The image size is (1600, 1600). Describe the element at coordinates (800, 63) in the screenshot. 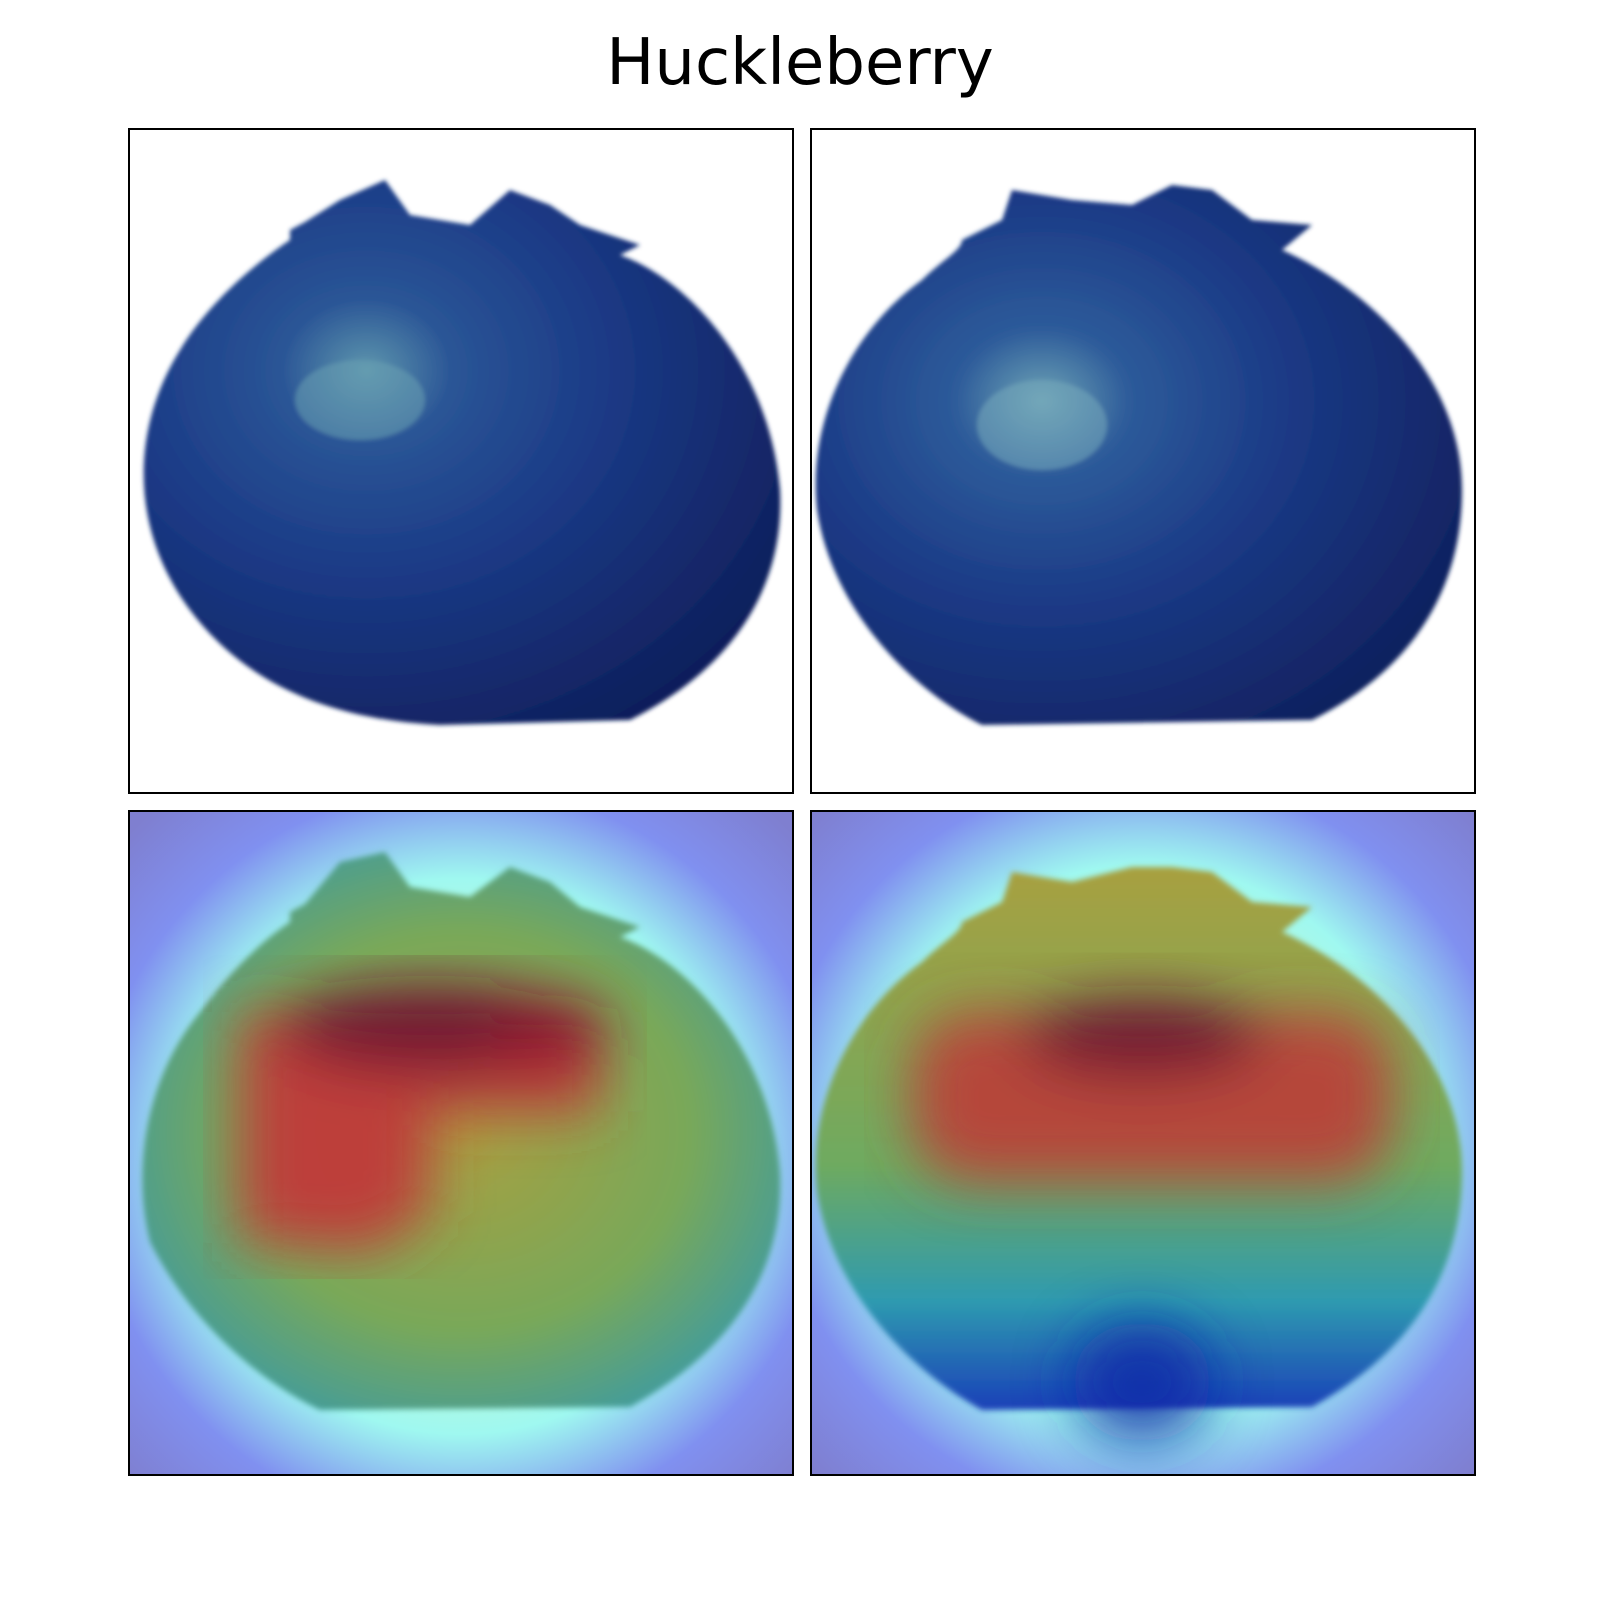

I see `figure-title: Huckleberry` at that location.